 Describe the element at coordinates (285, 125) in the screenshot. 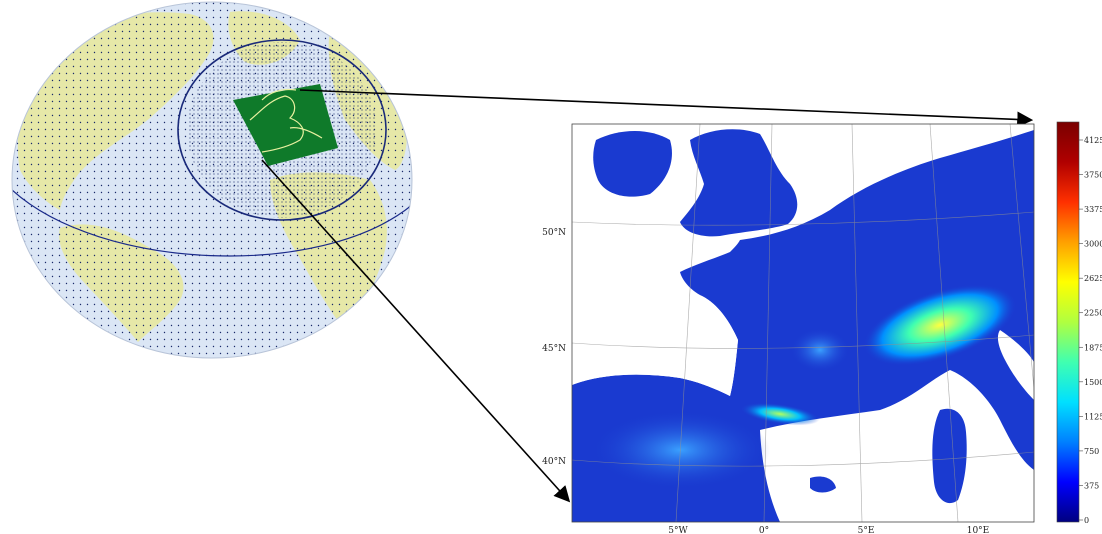

I see `domain-box` at that location.